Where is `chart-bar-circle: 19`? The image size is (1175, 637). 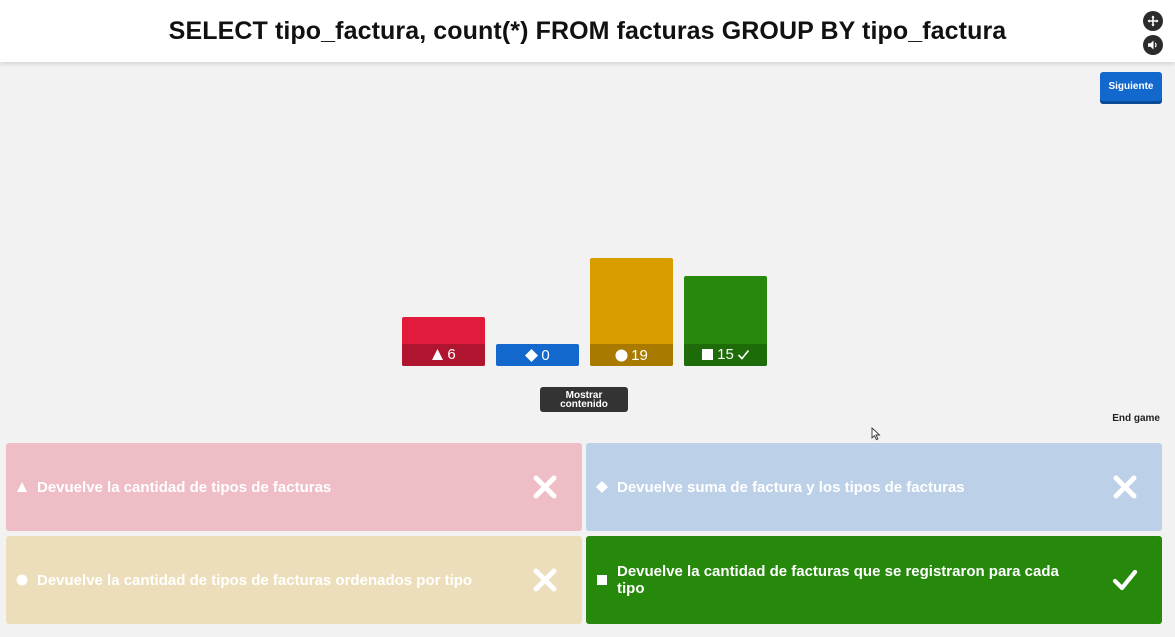 chart-bar-circle: 19 is located at coordinates (631, 312).